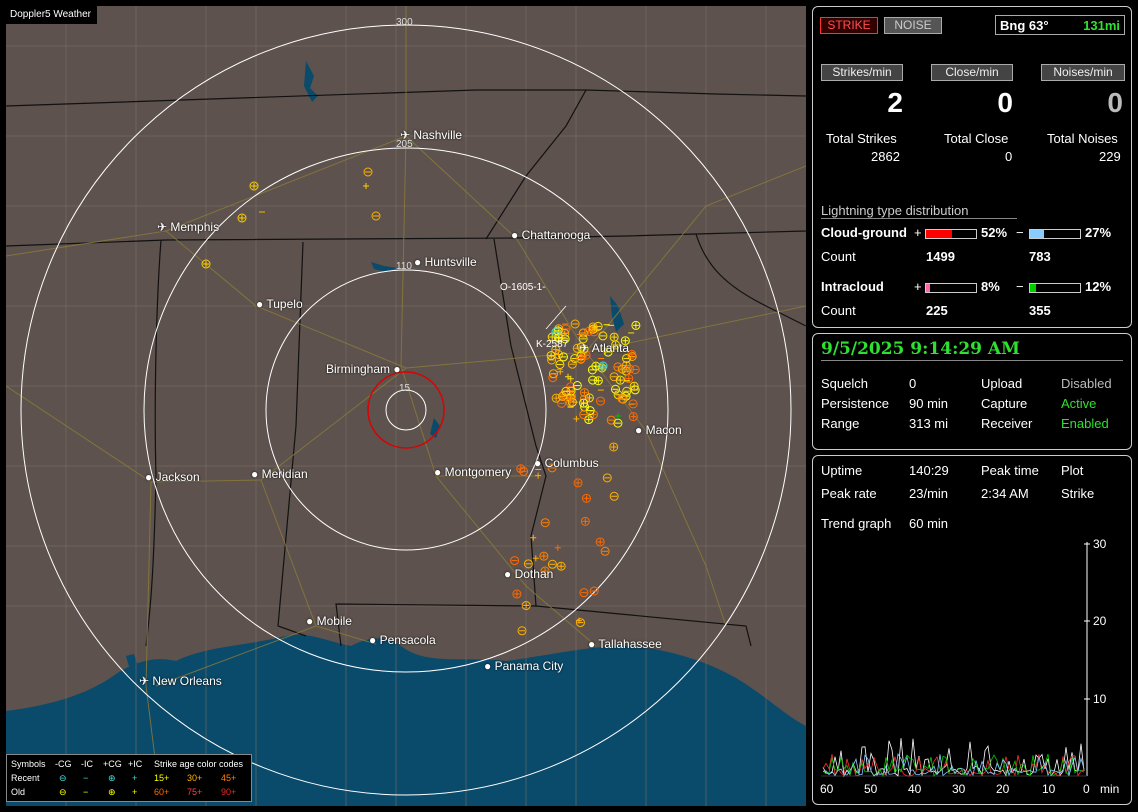  I want to click on minus-sign: −, so click(1020, 286).